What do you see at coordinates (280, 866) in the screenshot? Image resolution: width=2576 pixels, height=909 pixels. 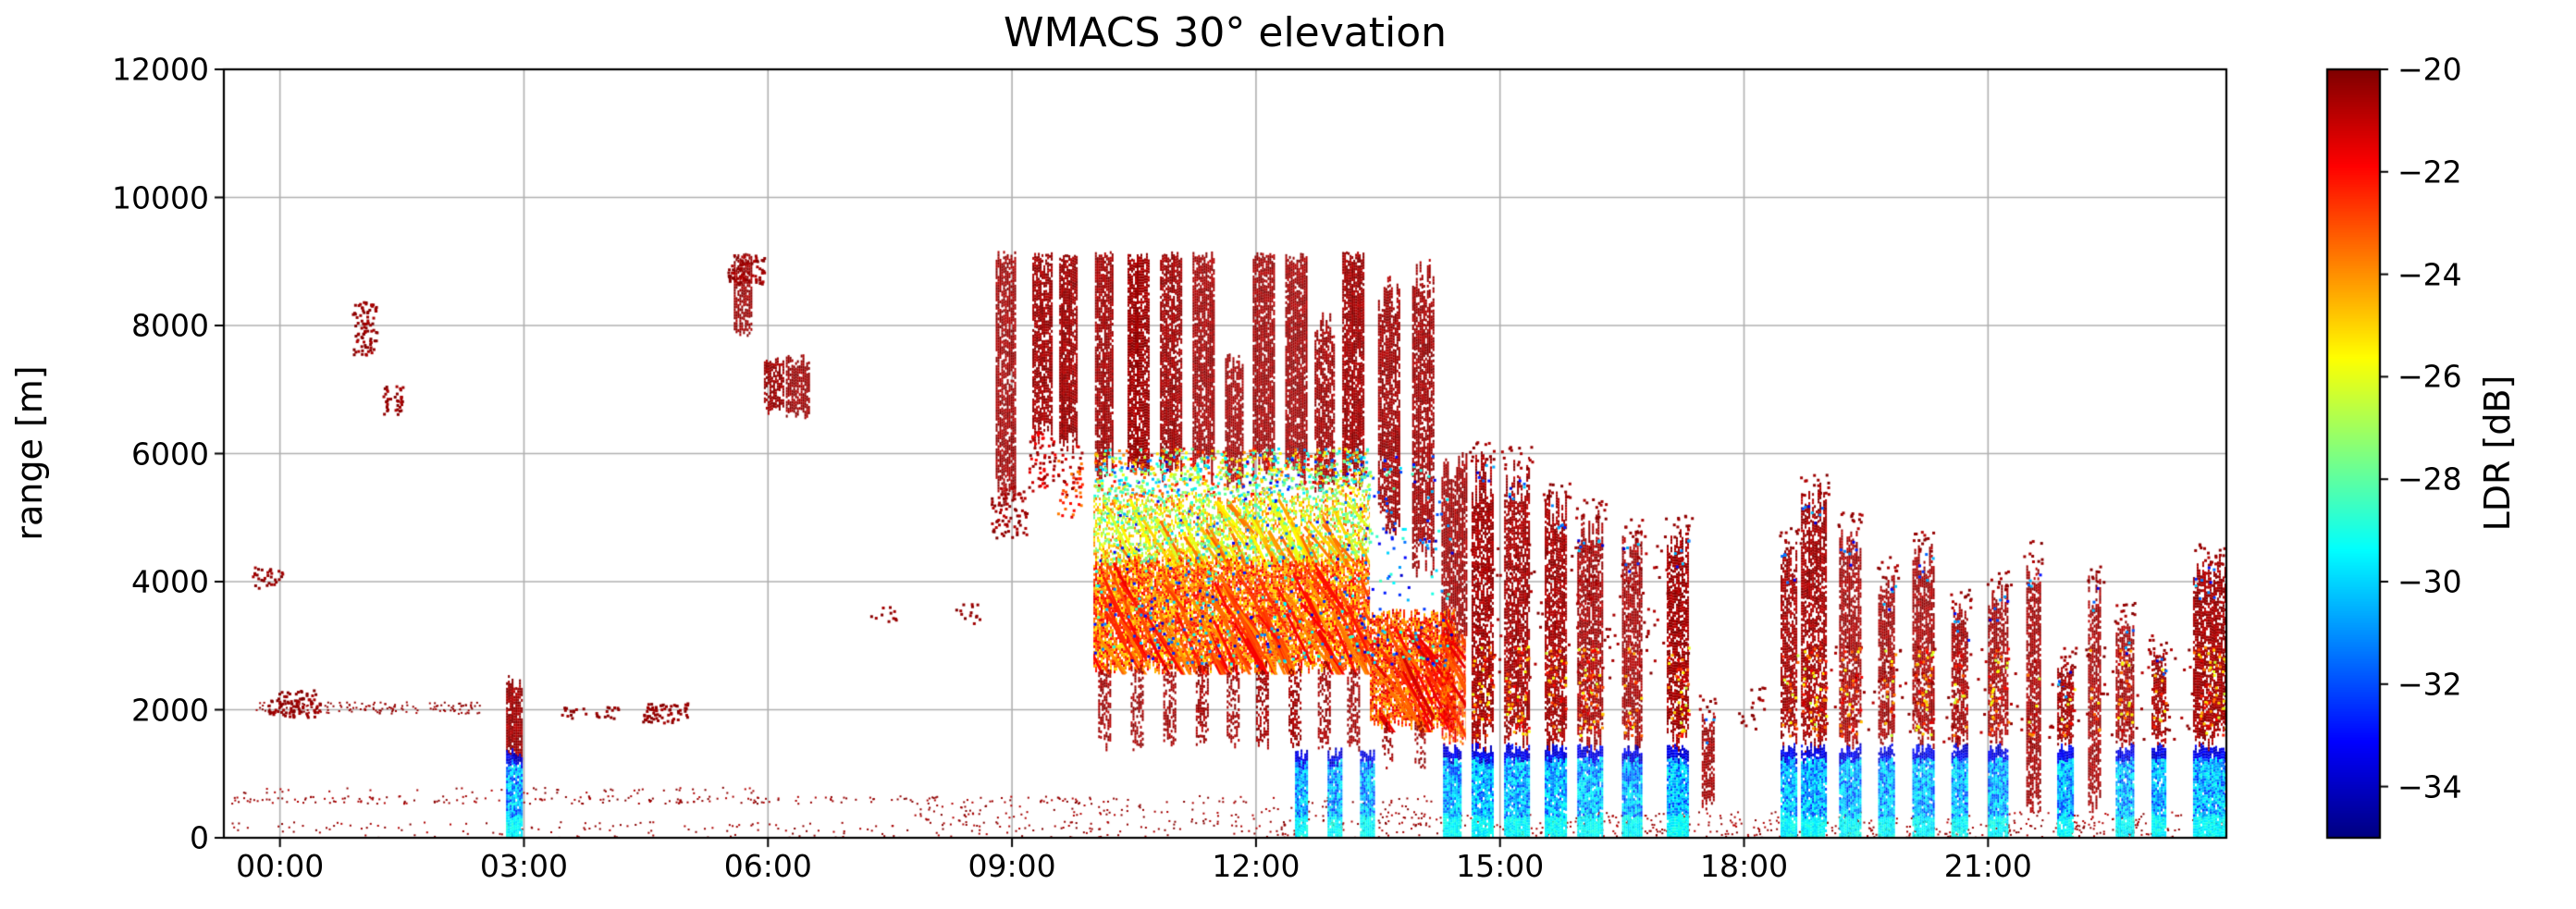 I see `x-tick-label: 00:00` at bounding box center [280, 866].